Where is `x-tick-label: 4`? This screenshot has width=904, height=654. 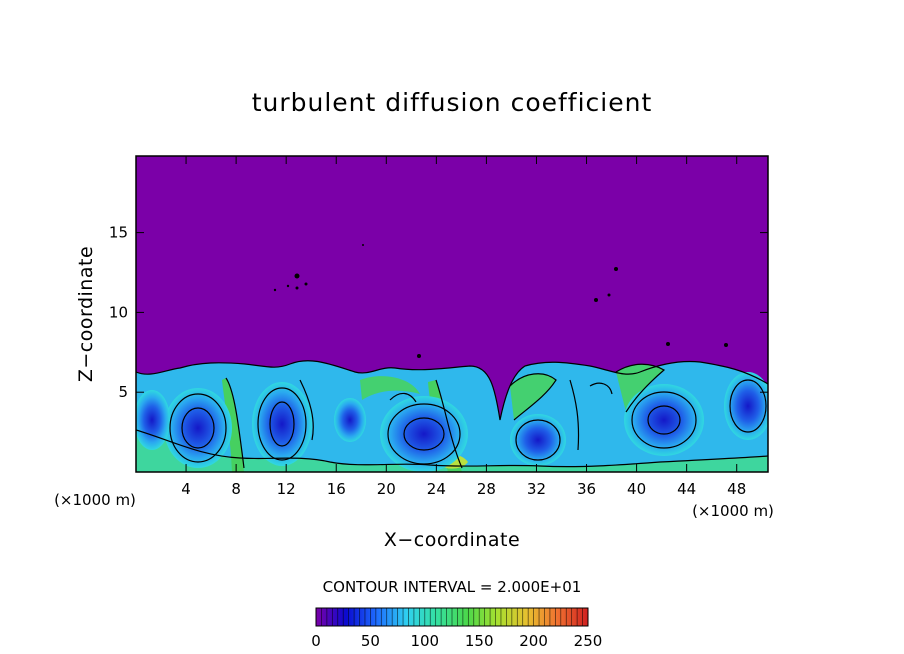
x-tick-label: 4 is located at coordinates (186, 489).